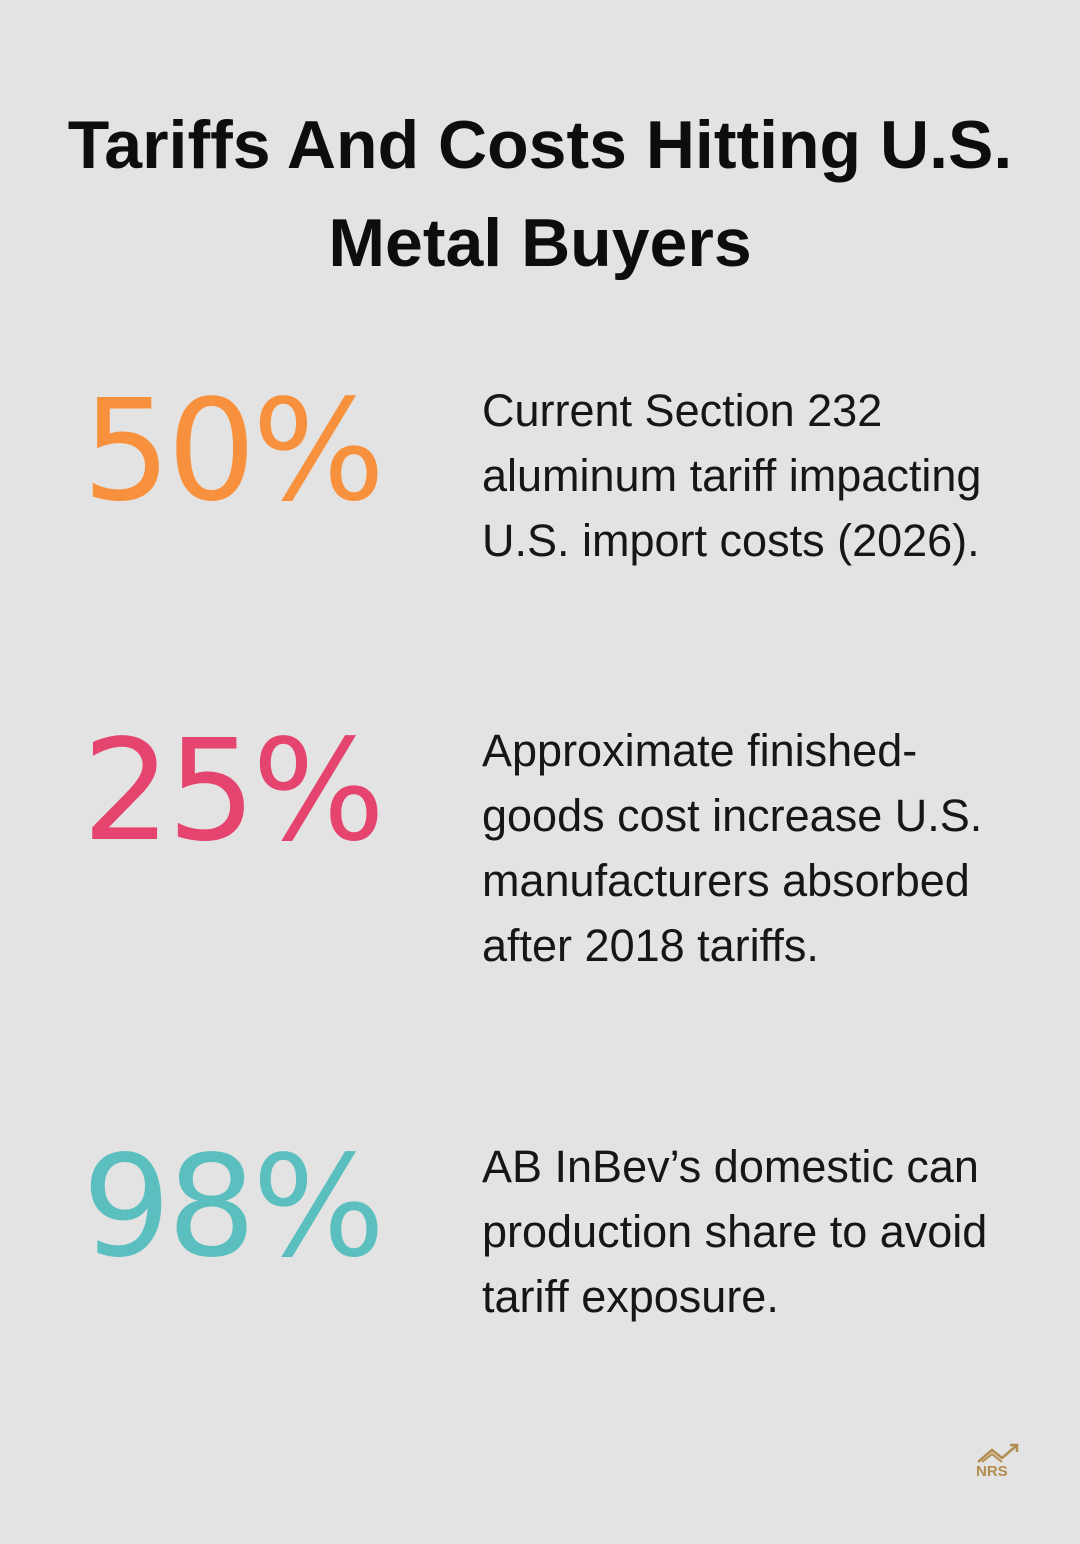  Describe the element at coordinates (233, 791) in the screenshot. I see `stat-value: 25%` at that location.